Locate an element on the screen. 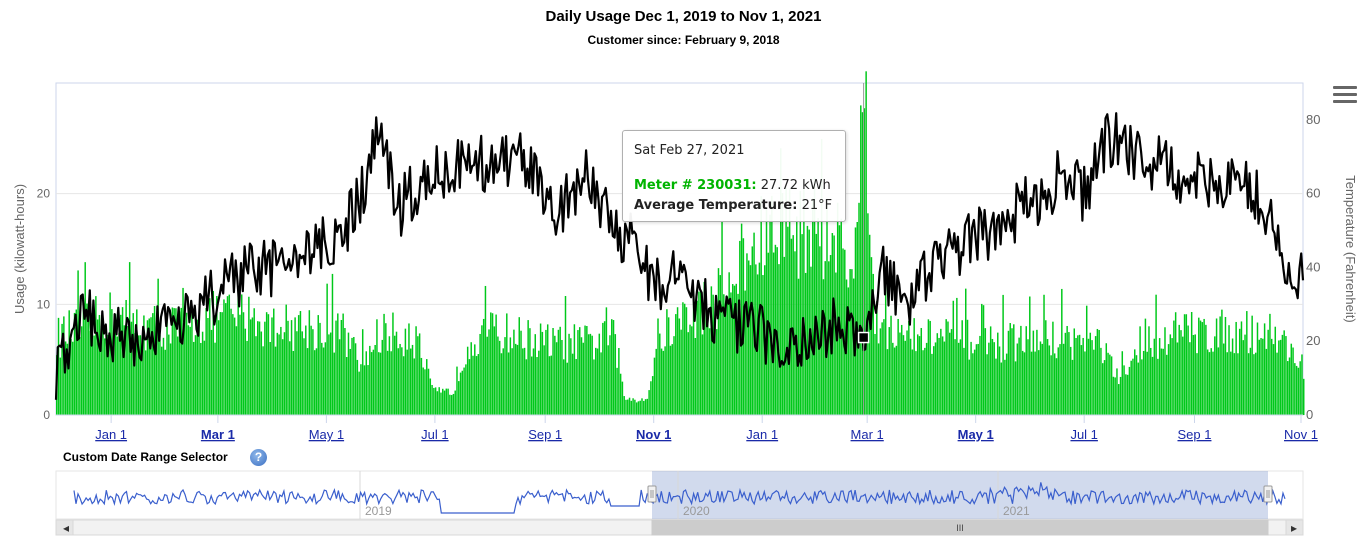 The image size is (1367, 560). navigator-scrollbar: III ▸ ◂ is located at coordinates (679, 527).